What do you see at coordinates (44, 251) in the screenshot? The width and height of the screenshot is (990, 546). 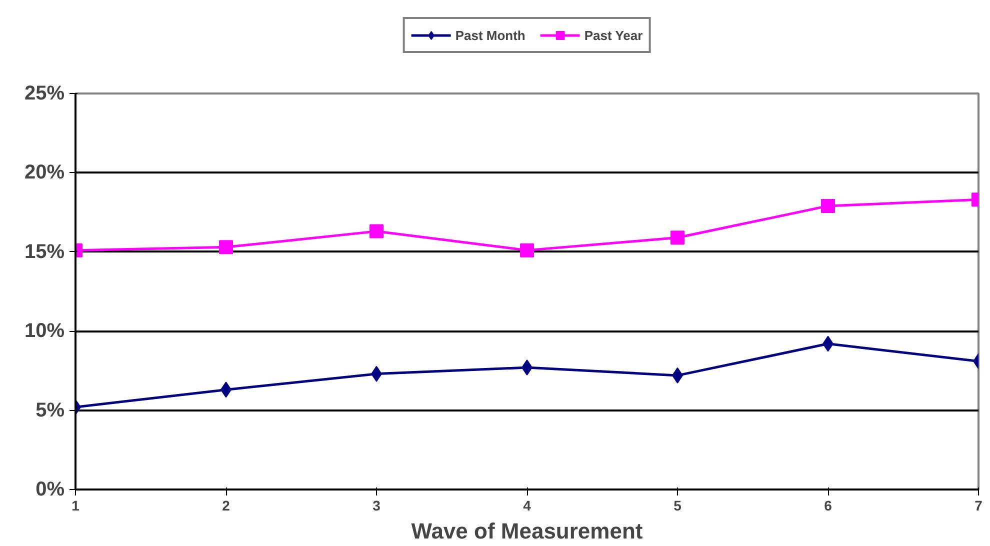 I see `y-tick-label: 15%` at bounding box center [44, 251].